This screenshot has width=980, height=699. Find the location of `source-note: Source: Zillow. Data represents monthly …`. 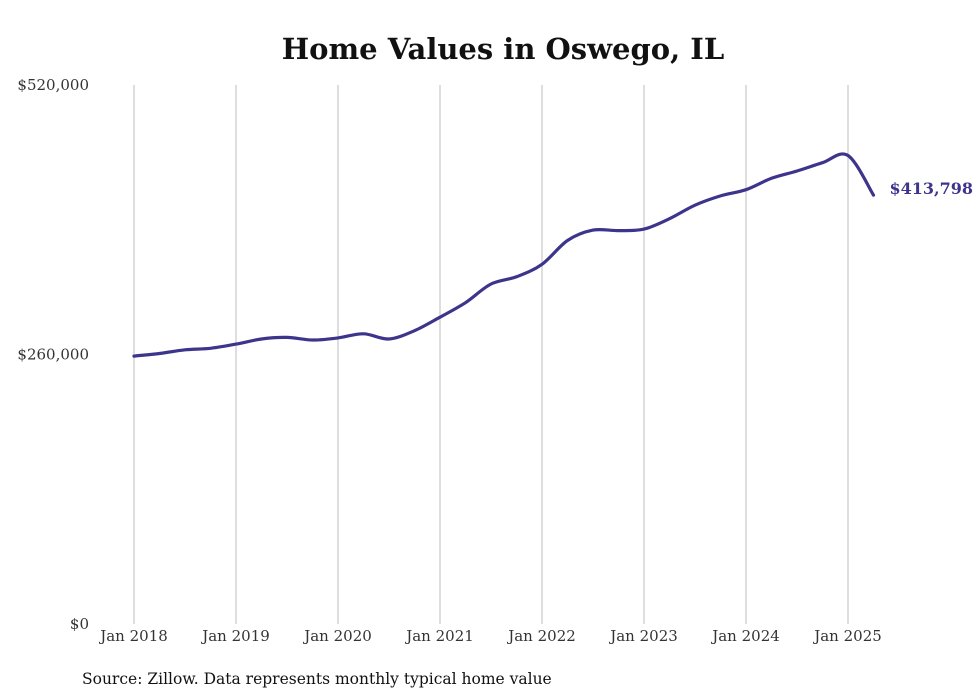

source-note: Source: Zillow. Data represents monthly … is located at coordinates (317, 679).